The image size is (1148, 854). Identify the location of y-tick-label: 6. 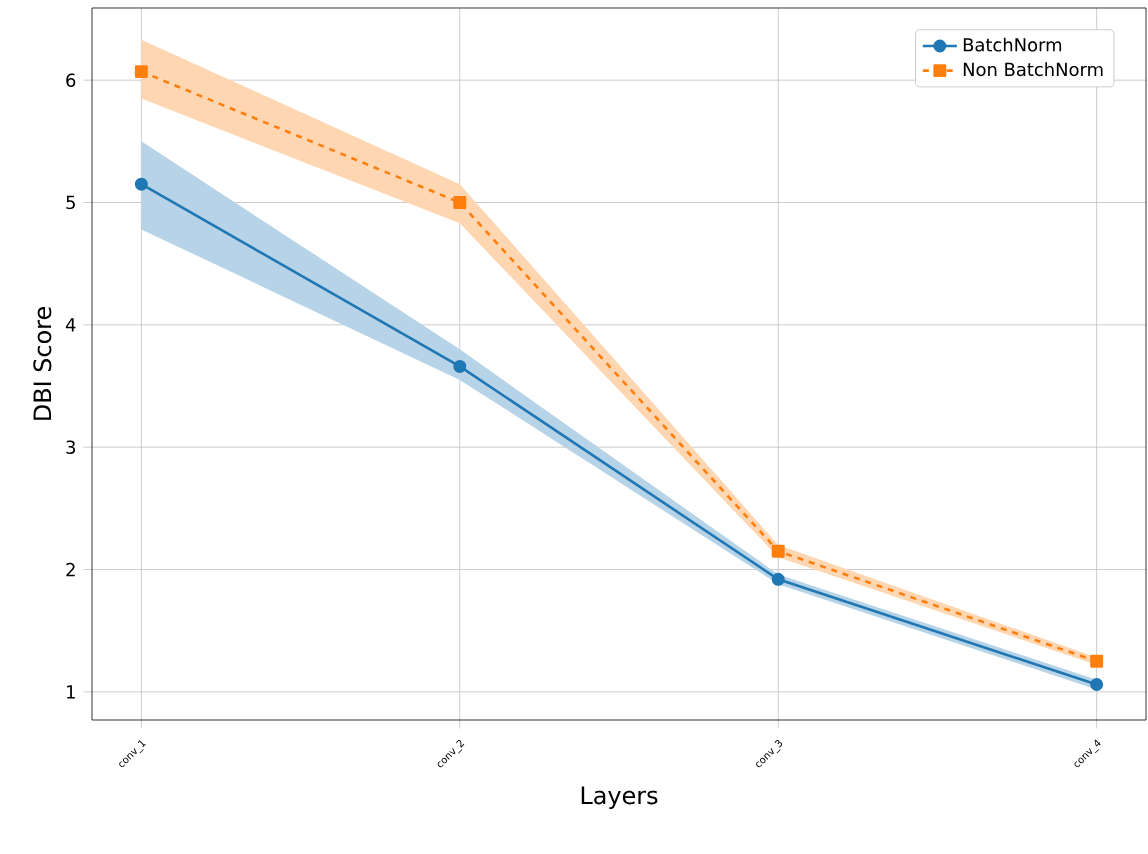
(71, 80).